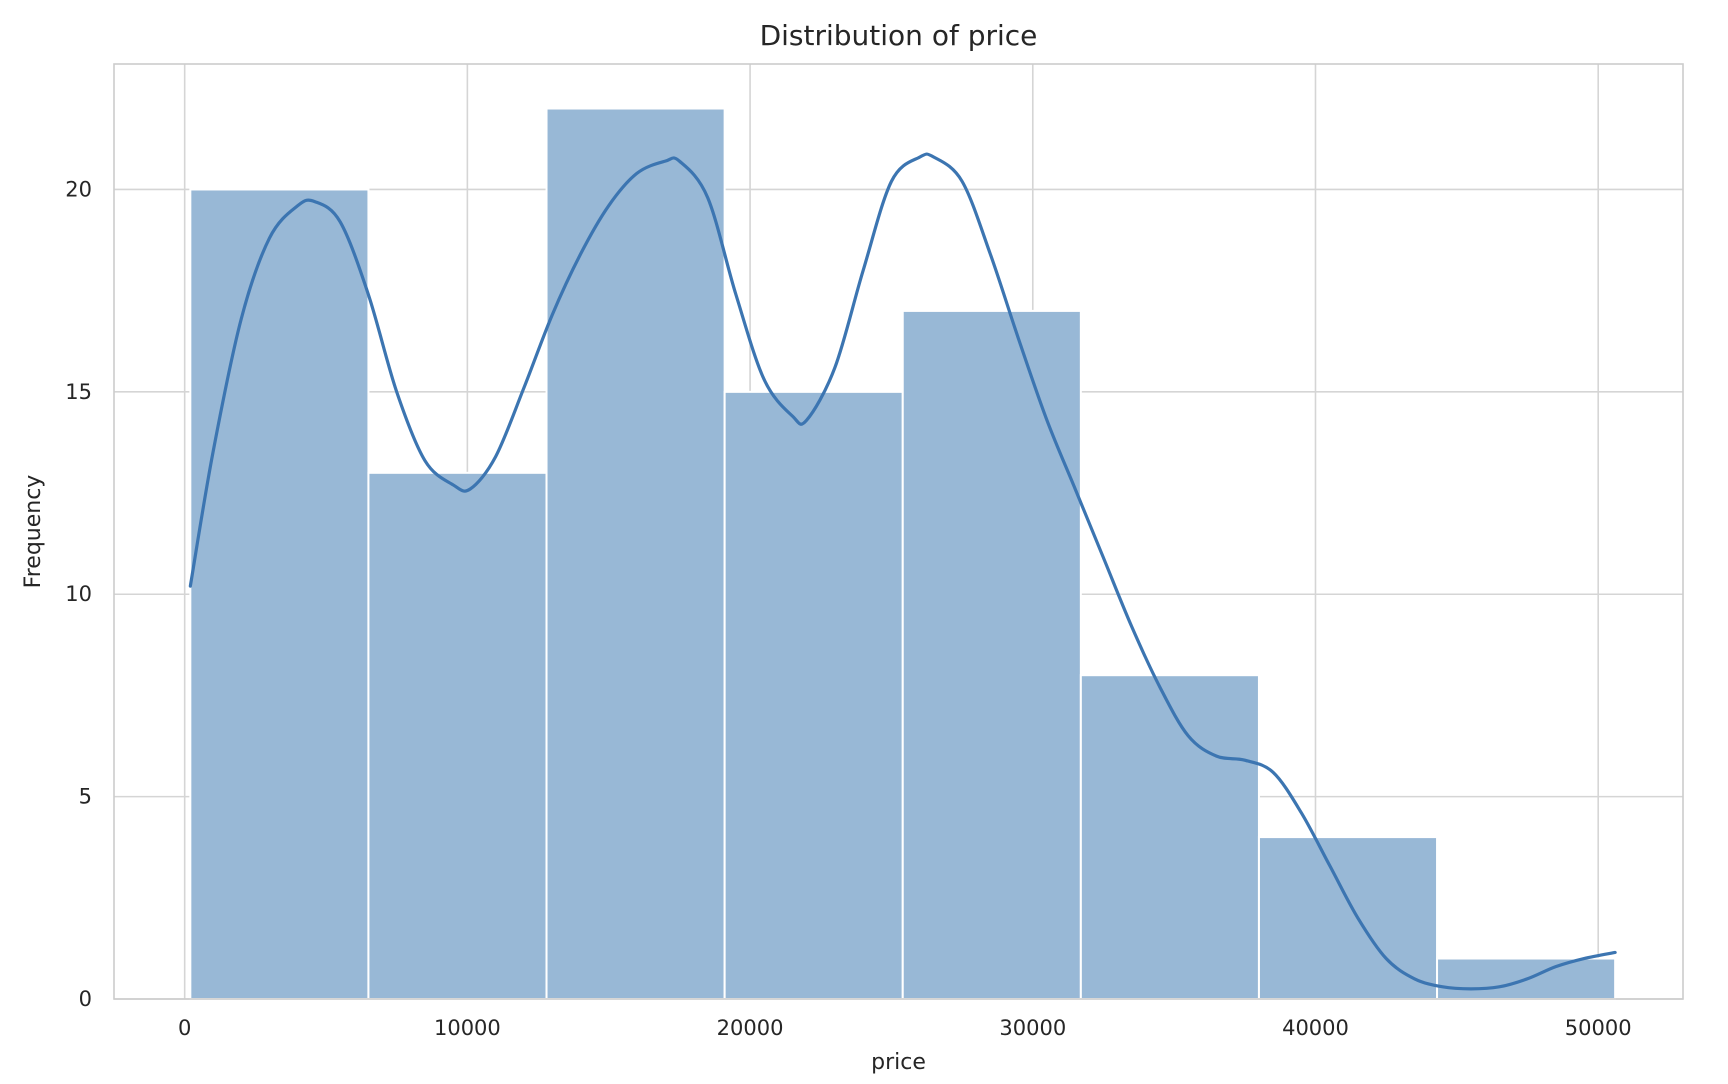  I want to click on x-tick-label: 0, so click(184, 1028).